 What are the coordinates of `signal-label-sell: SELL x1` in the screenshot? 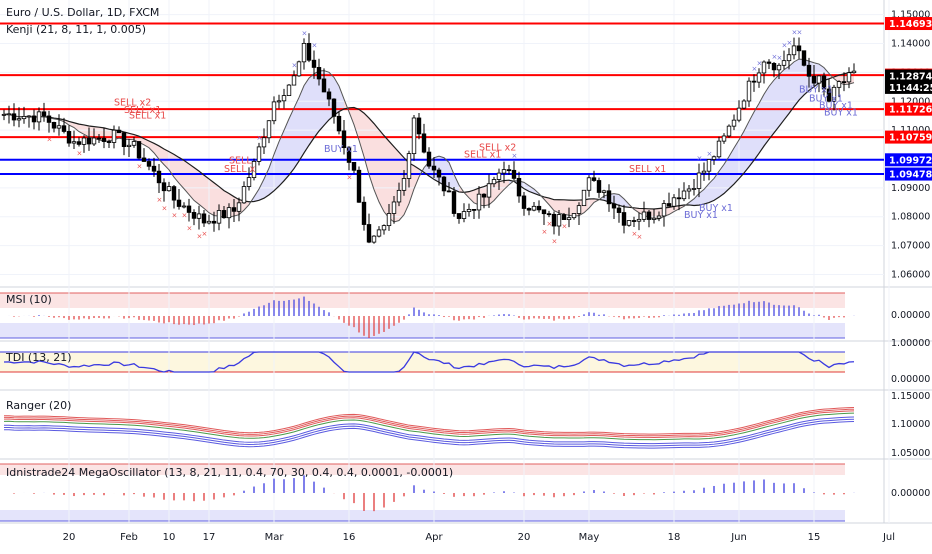 It's located at (647, 169).